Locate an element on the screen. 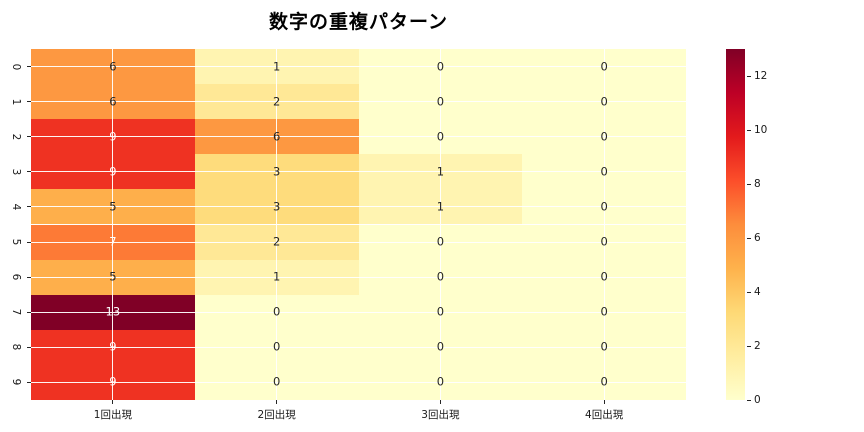 The height and width of the screenshot is (432, 864). y-tick-label: 2 is located at coordinates (16, 137).